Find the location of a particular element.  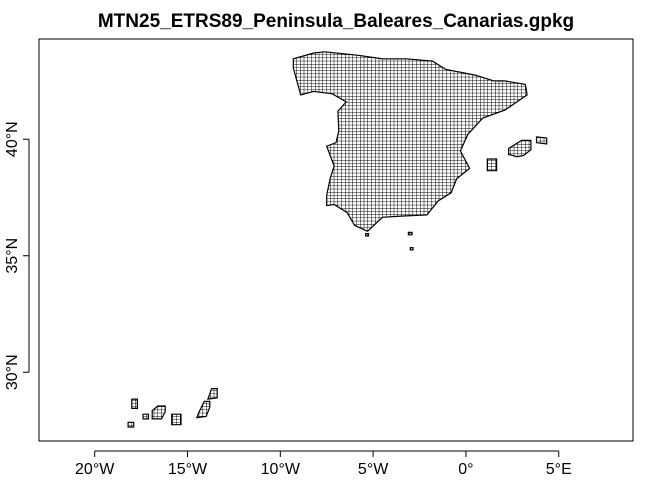

y-axis: 30°N 35°N 40°N is located at coordinates (17, 255).